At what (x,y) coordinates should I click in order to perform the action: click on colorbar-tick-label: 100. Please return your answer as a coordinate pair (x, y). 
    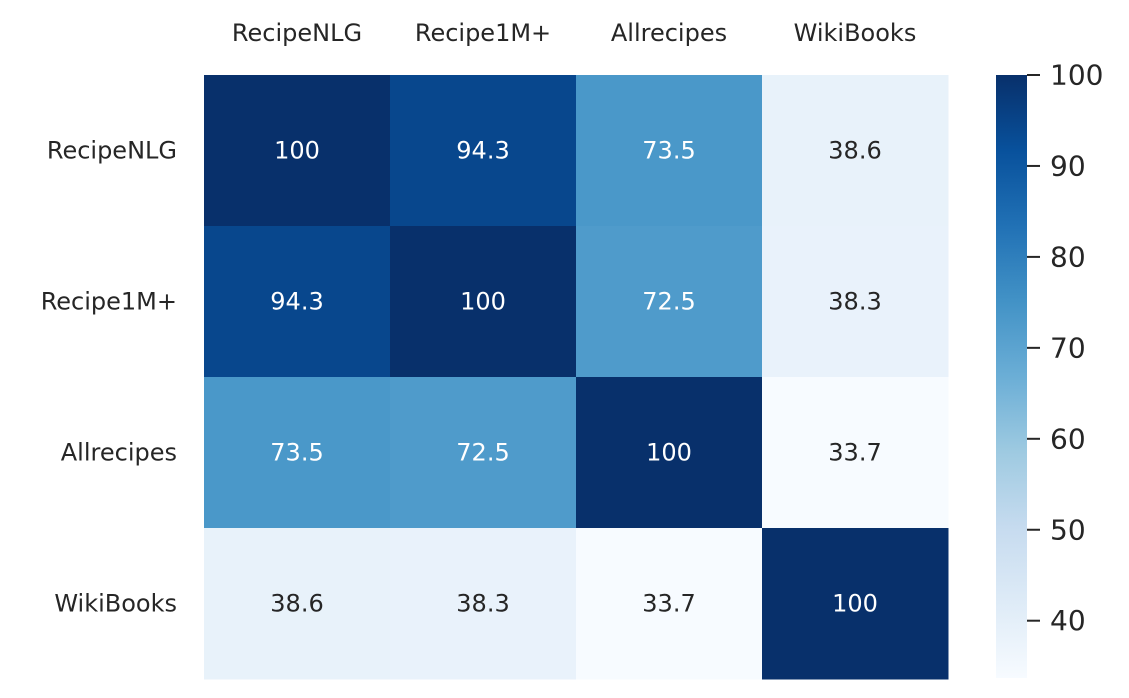
    Looking at the image, I should click on (1076, 75).